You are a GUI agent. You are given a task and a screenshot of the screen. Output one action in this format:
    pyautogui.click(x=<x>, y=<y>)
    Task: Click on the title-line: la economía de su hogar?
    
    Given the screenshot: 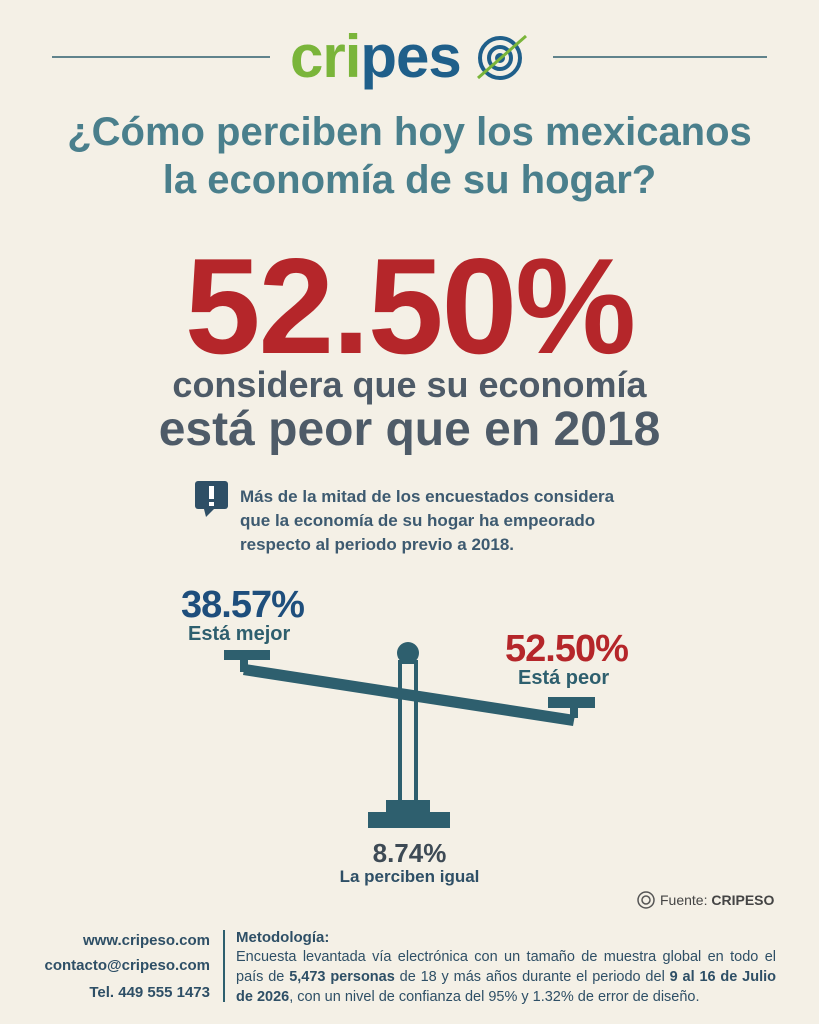 What is the action you would take?
    pyautogui.click(x=409, y=180)
    